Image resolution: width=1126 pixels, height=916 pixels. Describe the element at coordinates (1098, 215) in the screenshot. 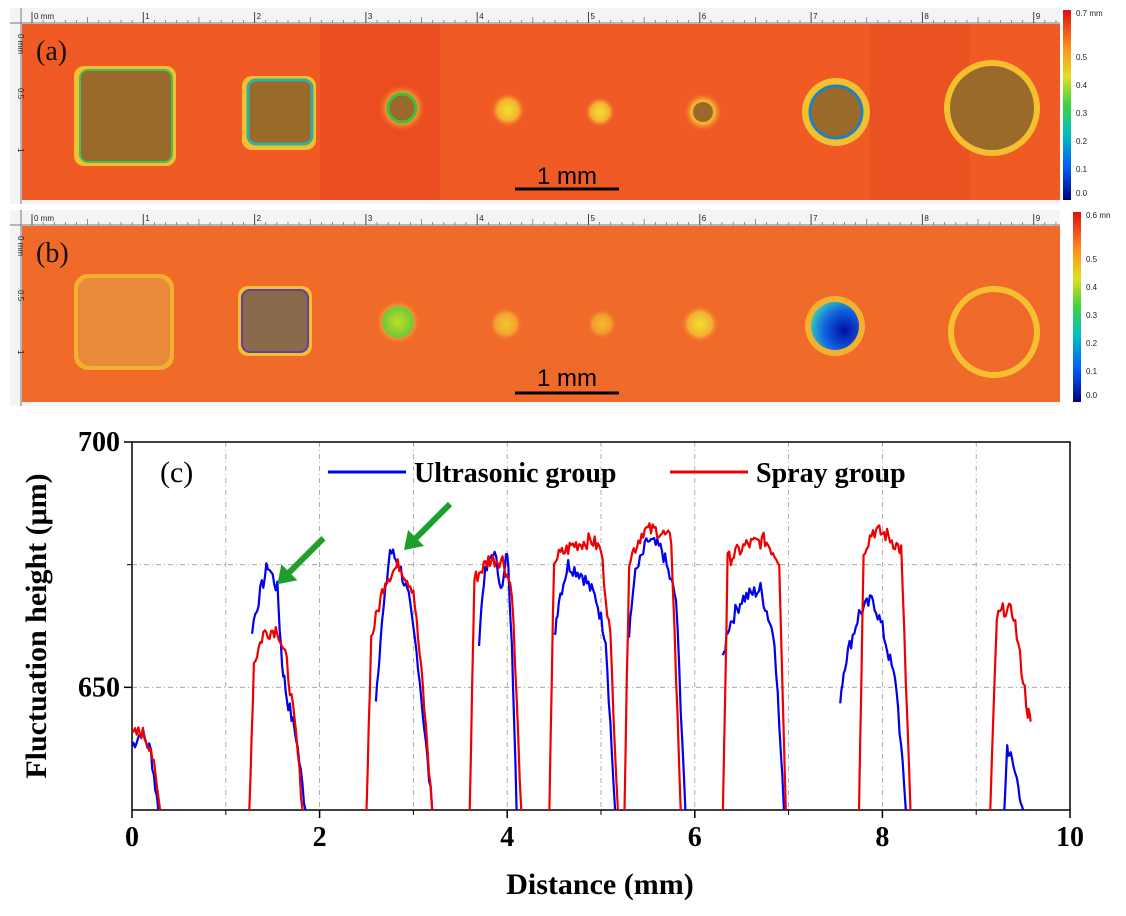

I see `colorbar-label: 0.6 mm` at that location.